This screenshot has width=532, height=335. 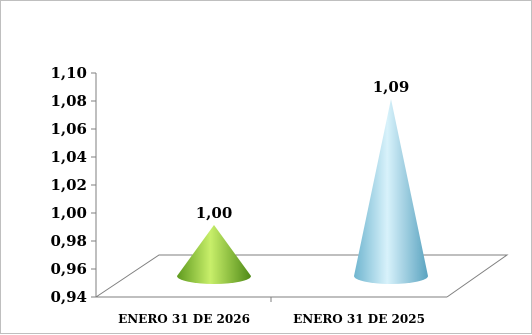 What do you see at coordinates (68, 297) in the screenshot?
I see `y-tick-label: 0,94` at bounding box center [68, 297].